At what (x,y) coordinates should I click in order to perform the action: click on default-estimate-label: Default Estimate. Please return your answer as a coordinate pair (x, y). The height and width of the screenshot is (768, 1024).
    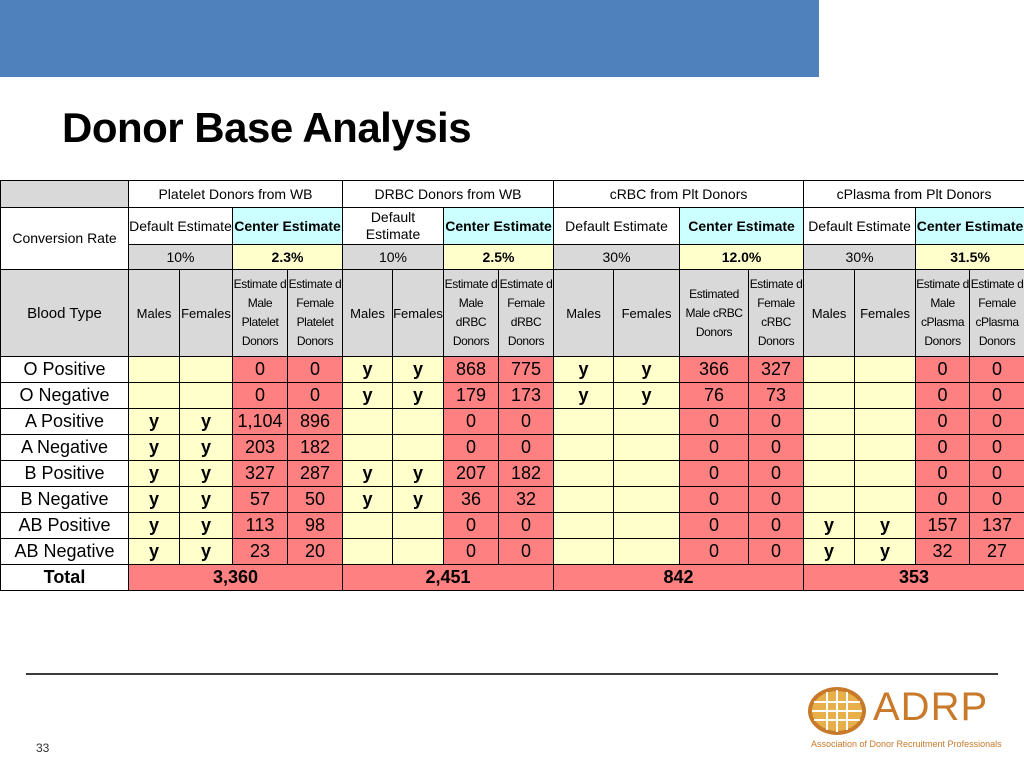
    Looking at the image, I should click on (393, 226).